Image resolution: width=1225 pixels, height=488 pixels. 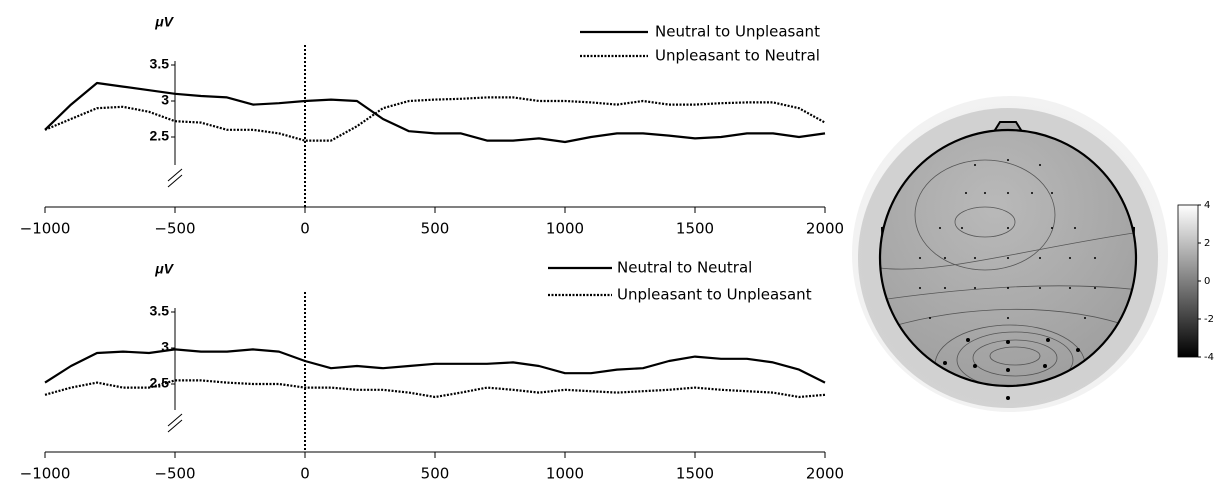 I want to click on colorbar-tick-label: 4, so click(x=1207, y=205).